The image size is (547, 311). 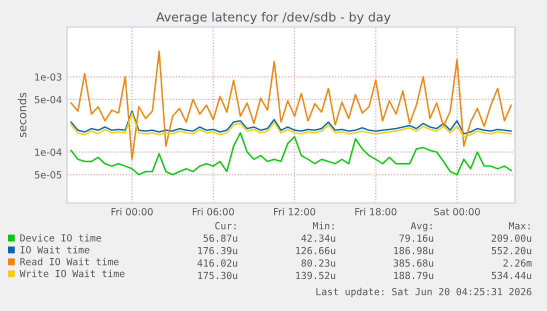 What do you see at coordinates (221, 238) in the screenshot?
I see `text: 56.87u` at bounding box center [221, 238].